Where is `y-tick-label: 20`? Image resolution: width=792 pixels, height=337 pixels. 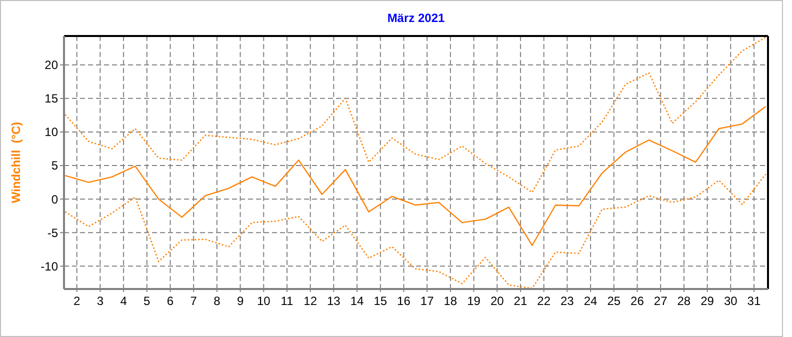 y-tick-label: 20 is located at coordinates (51, 65).